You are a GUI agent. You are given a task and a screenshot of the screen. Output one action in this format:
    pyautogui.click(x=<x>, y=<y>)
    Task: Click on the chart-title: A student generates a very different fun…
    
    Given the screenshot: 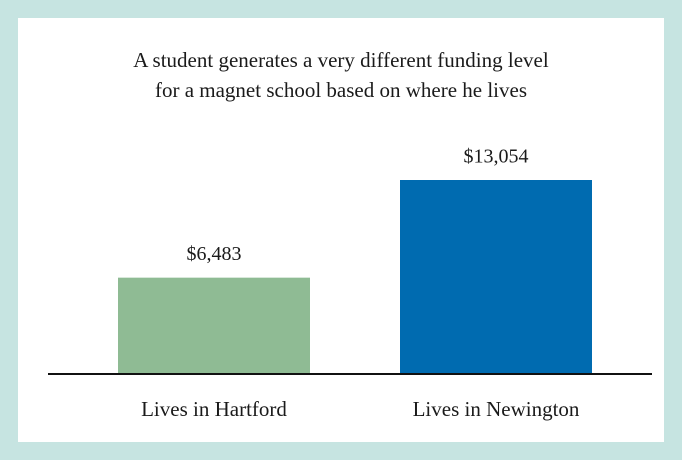 What is the action you would take?
    pyautogui.click(x=341, y=60)
    